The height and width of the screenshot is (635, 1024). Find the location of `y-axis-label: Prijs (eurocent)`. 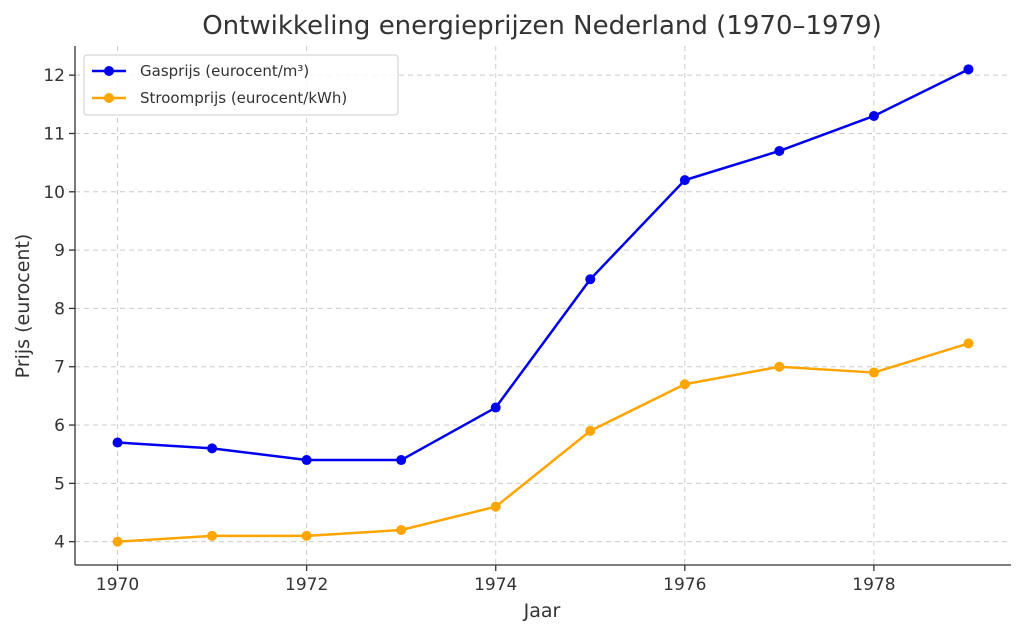

y-axis-label: Prijs (eurocent) is located at coordinates (23, 306).